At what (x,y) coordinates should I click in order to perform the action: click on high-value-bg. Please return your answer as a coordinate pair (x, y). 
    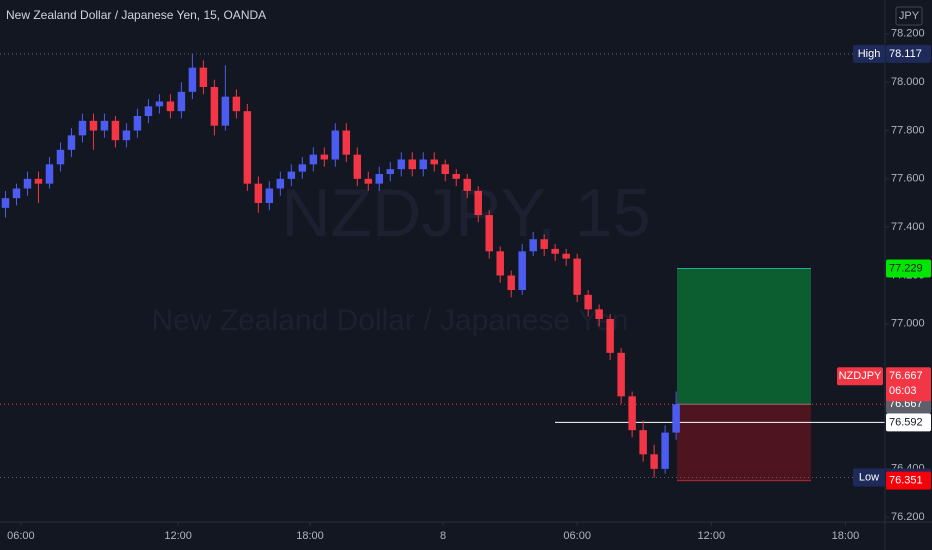
    Looking at the image, I should click on (908, 53).